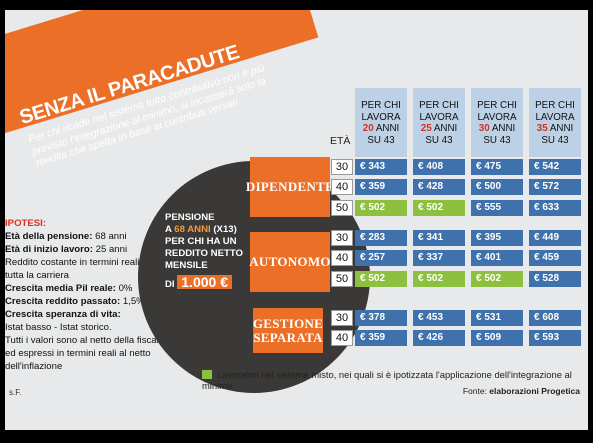 The width and height of the screenshot is (593, 443). What do you see at coordinates (204, 253) in the screenshot?
I see `pension-line3: PER CHI HA UN REDDITO NETTO MENSILE` at bounding box center [204, 253].